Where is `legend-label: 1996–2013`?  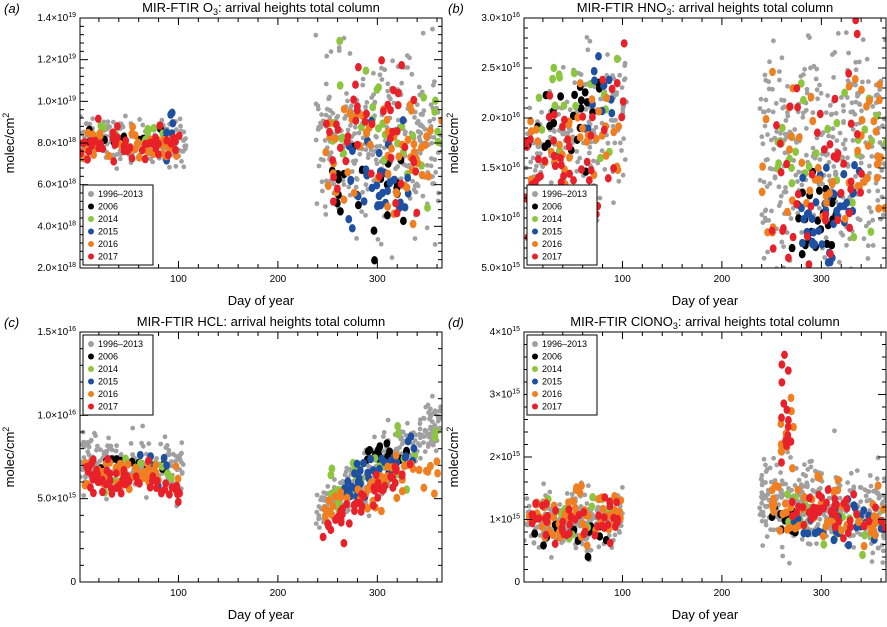 legend-label: 1996–2013 is located at coordinates (120, 194).